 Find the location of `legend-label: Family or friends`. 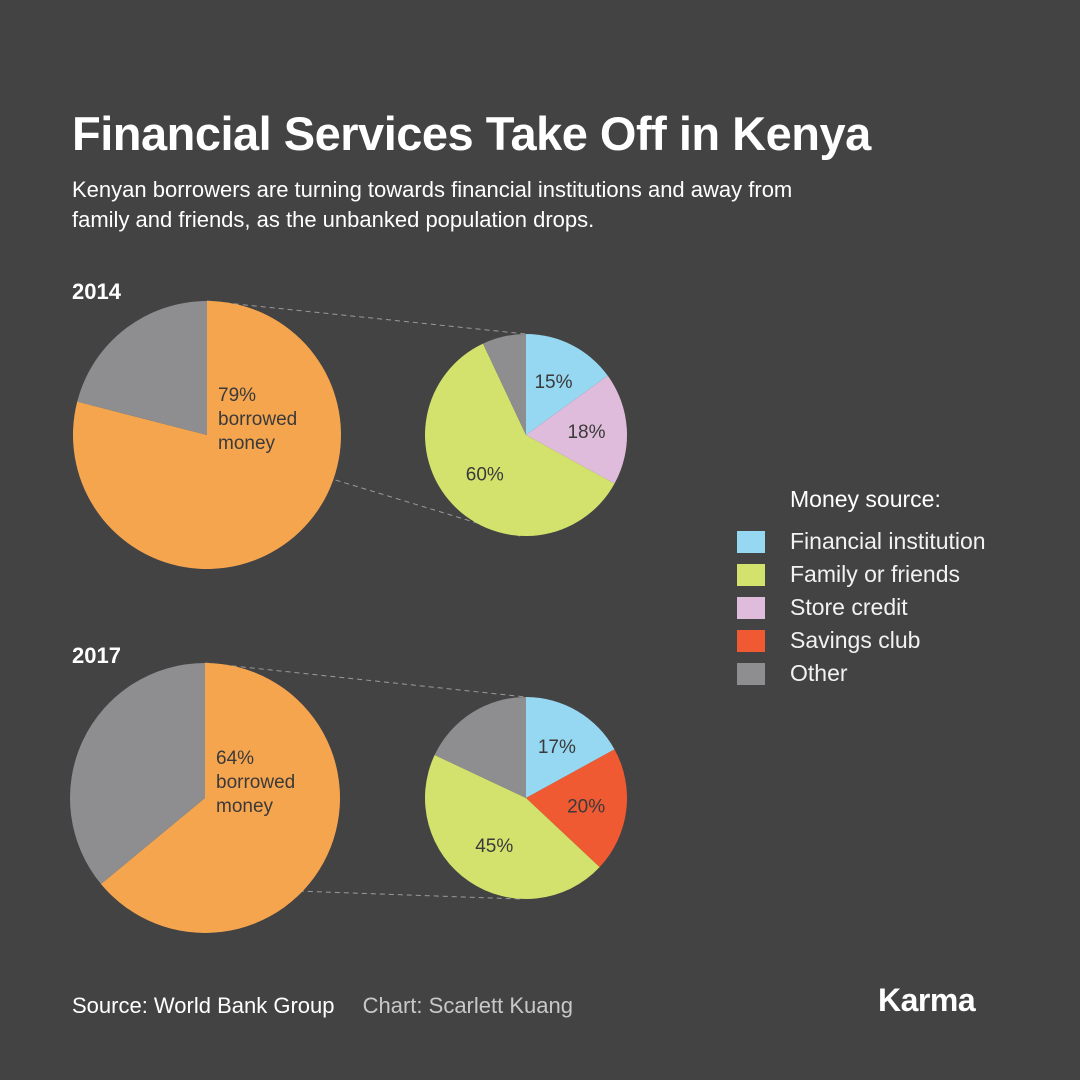

legend-label: Family or friends is located at coordinates (875, 574).